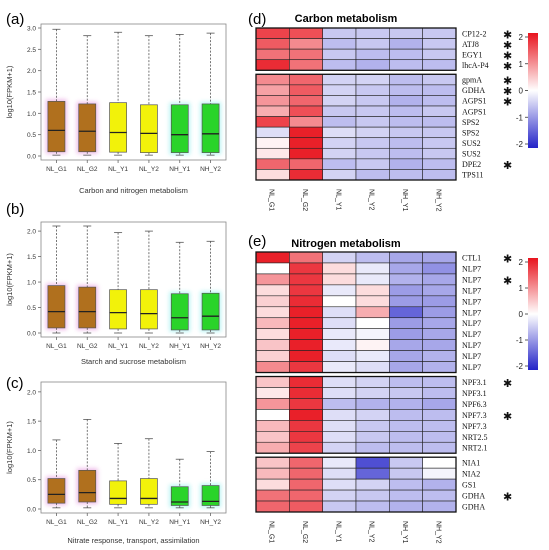 This screenshot has width=549, height=550. Describe the element at coordinates (149, 169) in the screenshot. I see `x-tick-label: NL_Y2` at that location.